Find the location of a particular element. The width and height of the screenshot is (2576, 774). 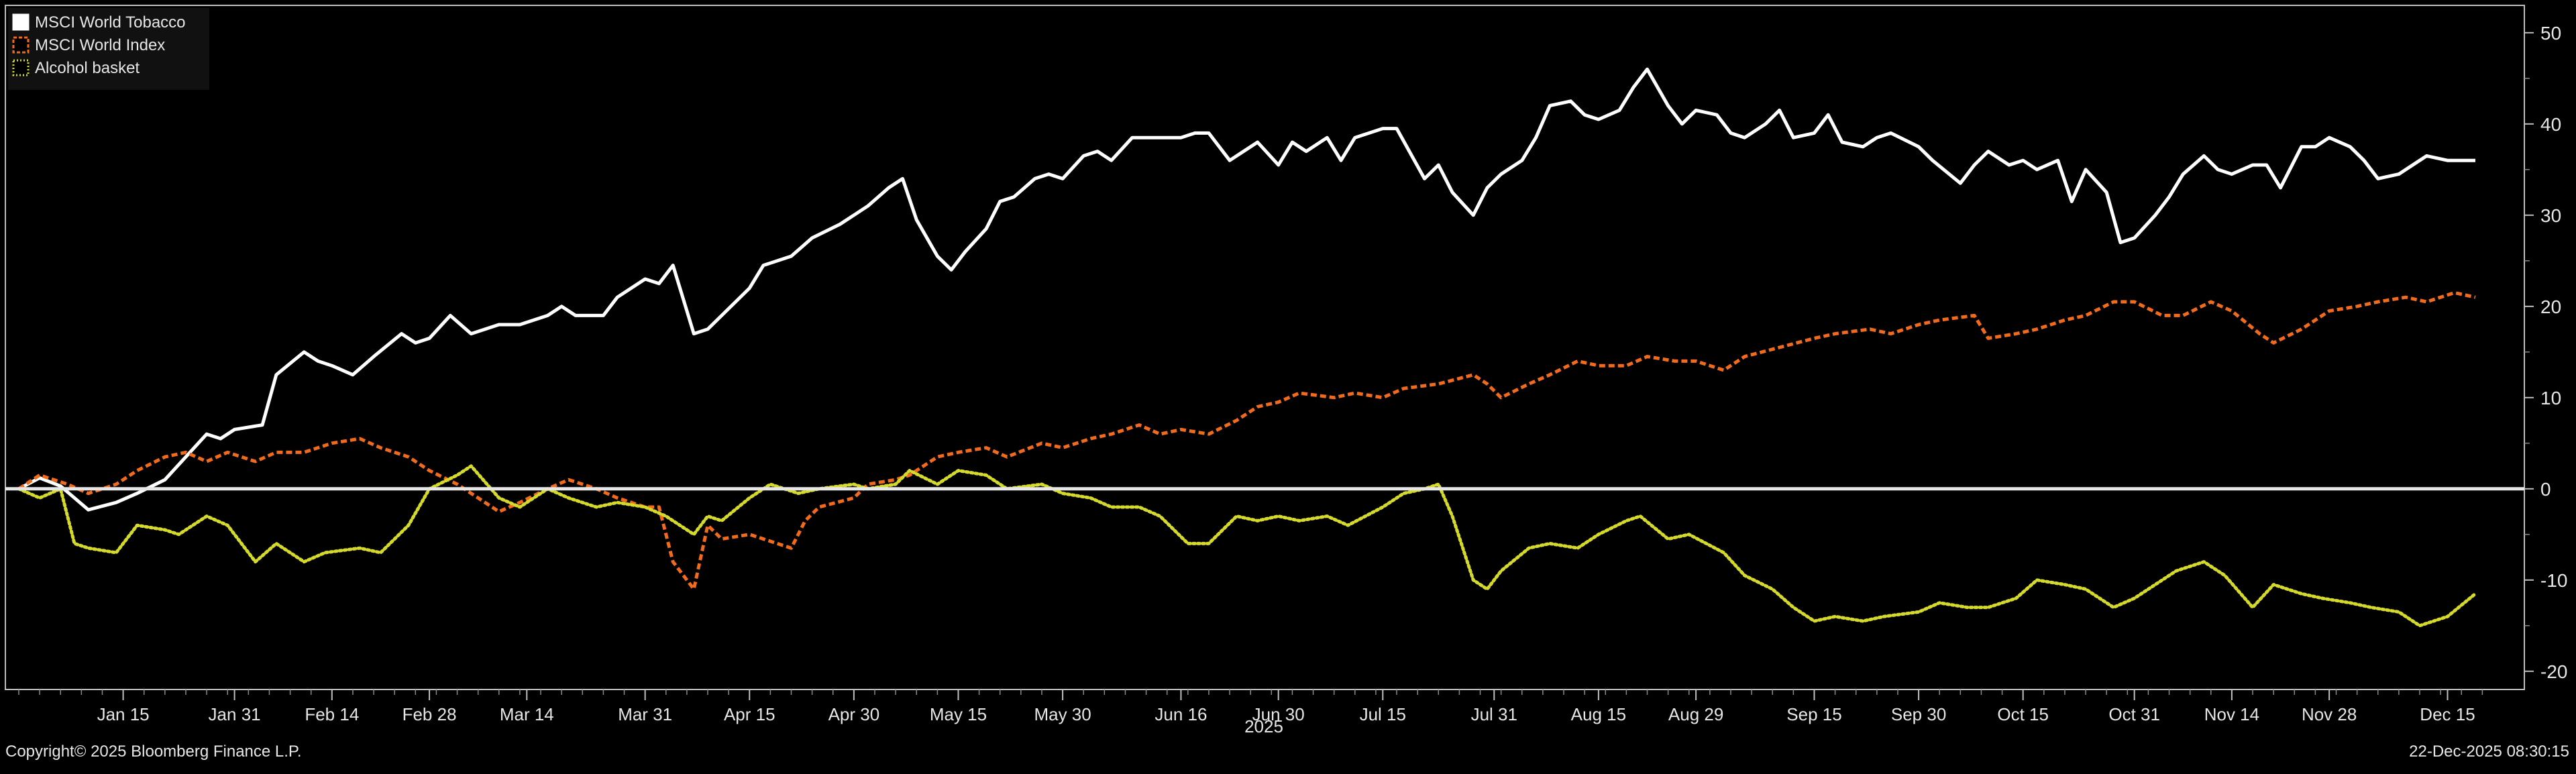

year-label: 2025 is located at coordinates (1263, 726).